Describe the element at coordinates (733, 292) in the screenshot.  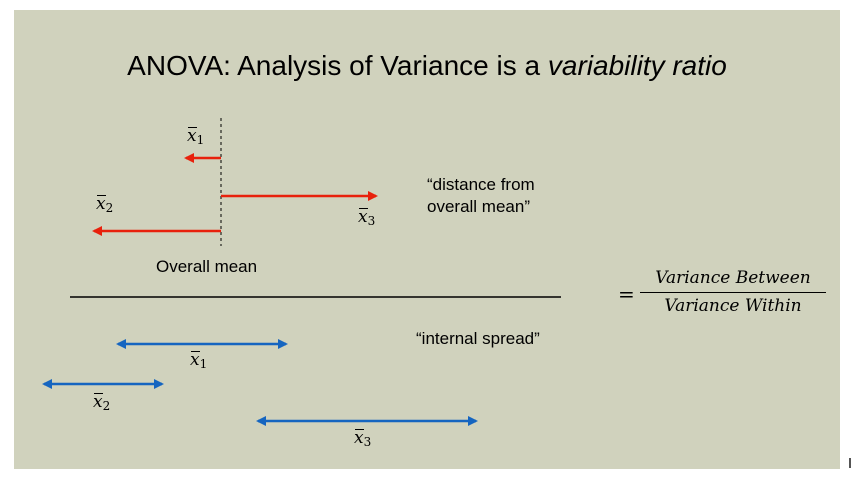
I see `fraction-bar` at that location.